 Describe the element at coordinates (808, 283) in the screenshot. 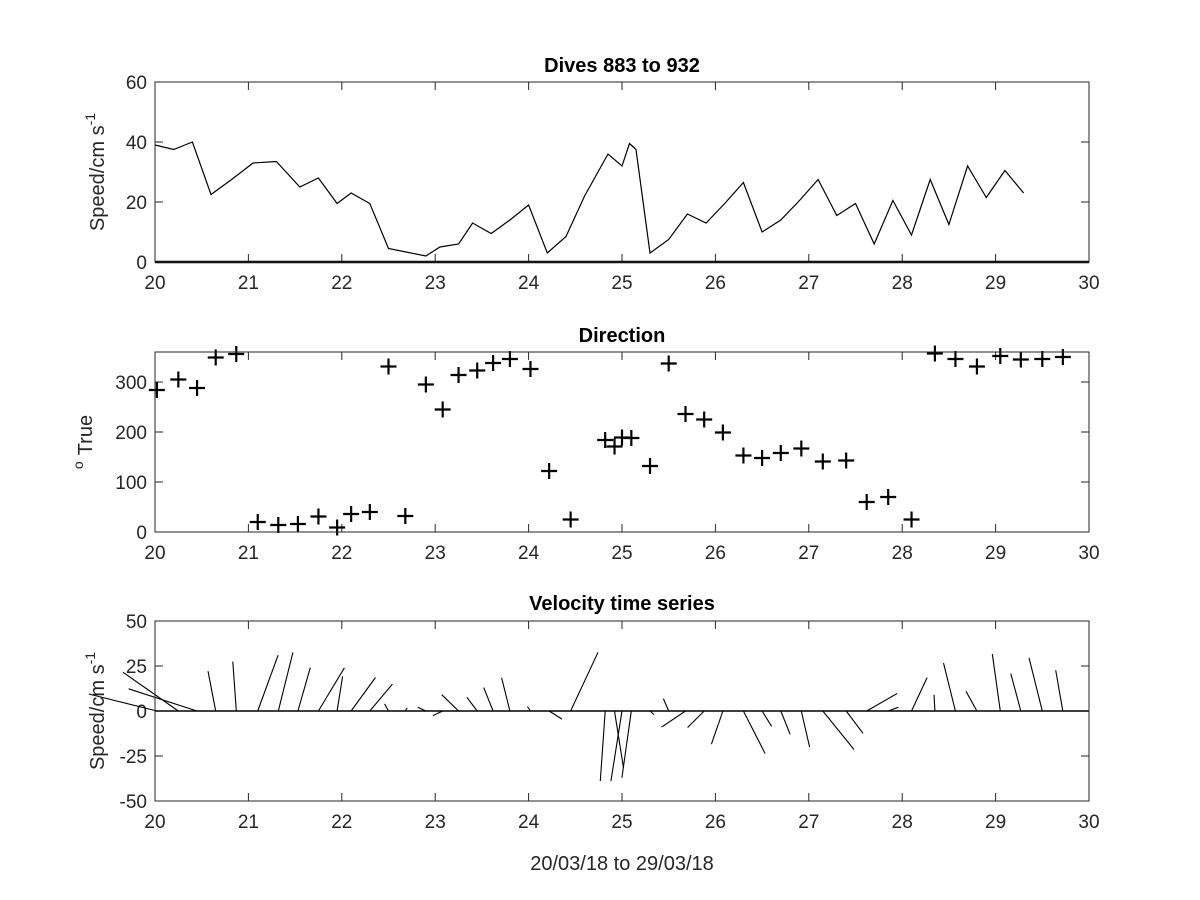

I see `speed-x-tick-label: 27` at that location.